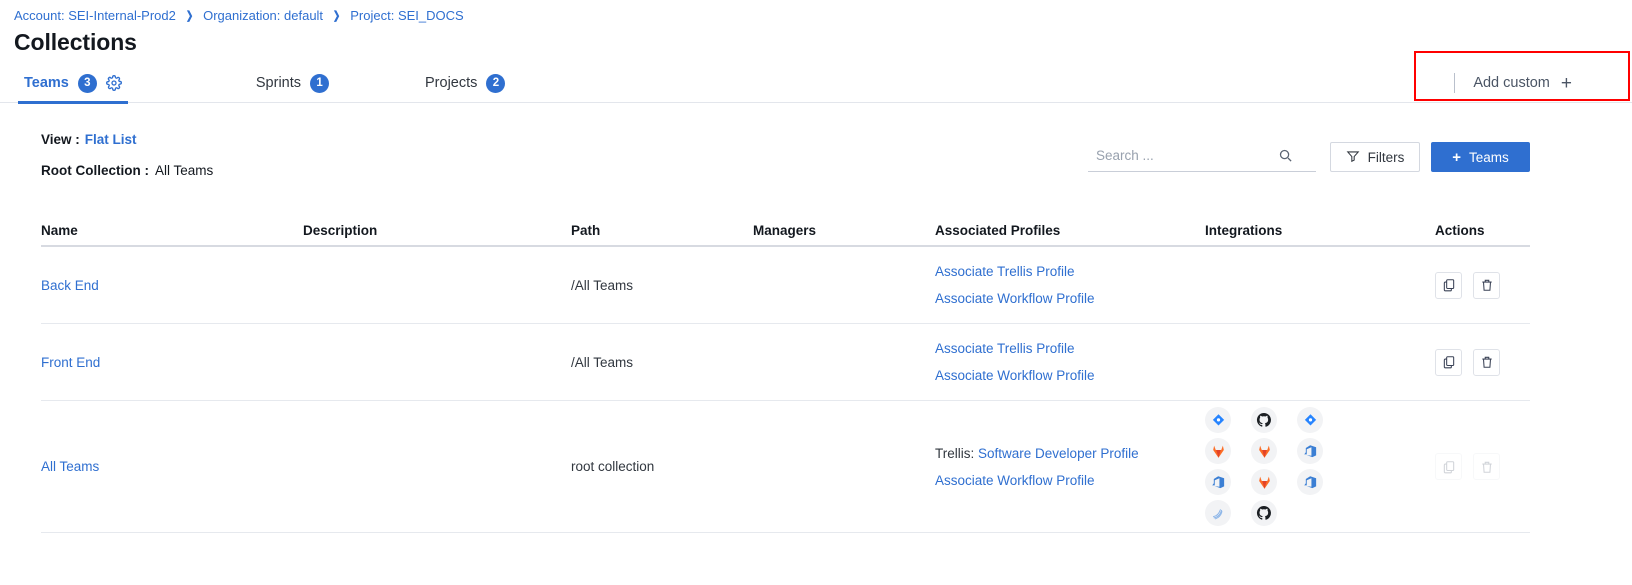 The width and height of the screenshot is (1632, 585). Describe the element at coordinates (278, 83) in the screenshot. I see `tab-sprints-label: Sprints` at that location.